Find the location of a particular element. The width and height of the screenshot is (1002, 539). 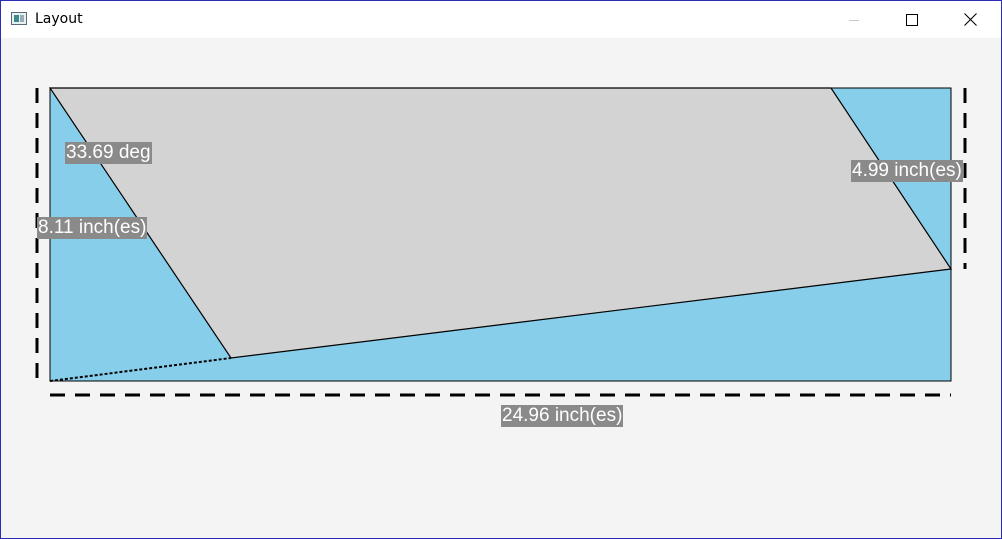

minimize-button is located at coordinates (854, 19).